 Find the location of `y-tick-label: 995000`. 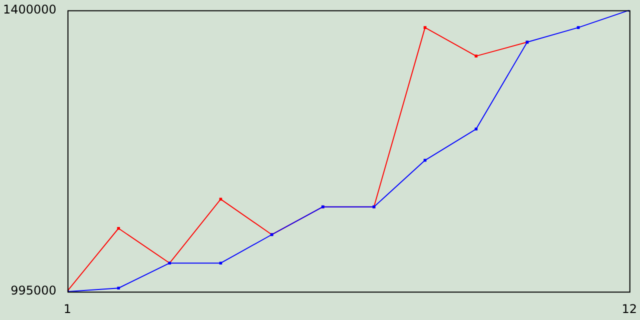

y-tick-label: 995000 is located at coordinates (33, 291).